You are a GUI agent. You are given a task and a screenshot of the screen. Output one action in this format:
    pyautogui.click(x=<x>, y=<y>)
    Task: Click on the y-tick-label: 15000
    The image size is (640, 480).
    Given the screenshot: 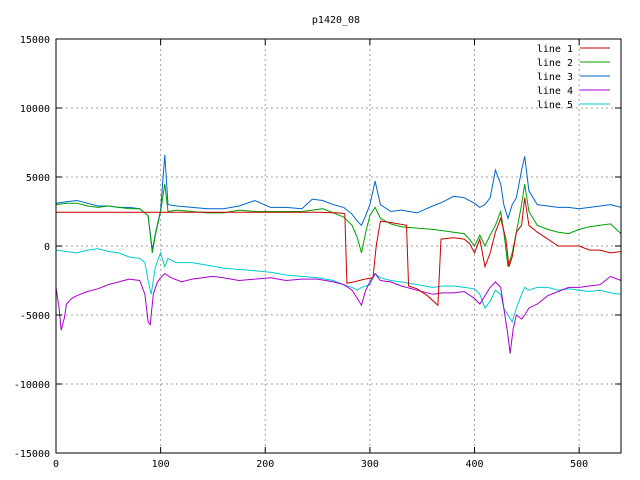 What is the action you would take?
    pyautogui.click(x=35, y=40)
    